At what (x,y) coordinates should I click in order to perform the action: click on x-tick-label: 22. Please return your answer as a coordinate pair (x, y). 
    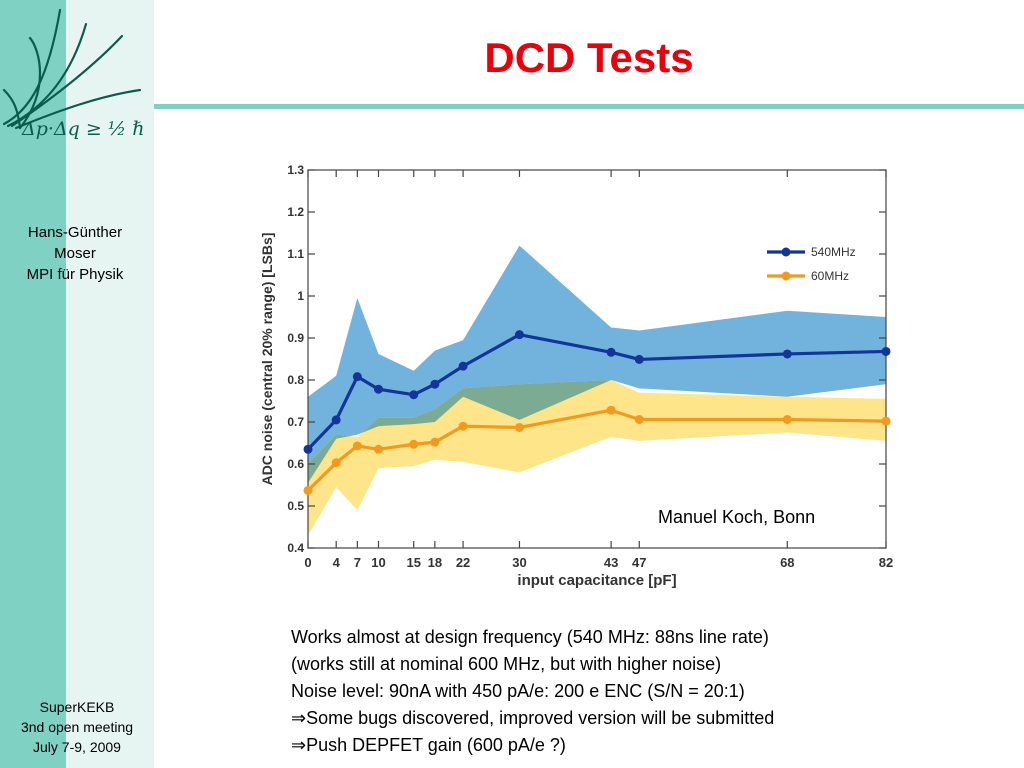
    Looking at the image, I should click on (463, 562).